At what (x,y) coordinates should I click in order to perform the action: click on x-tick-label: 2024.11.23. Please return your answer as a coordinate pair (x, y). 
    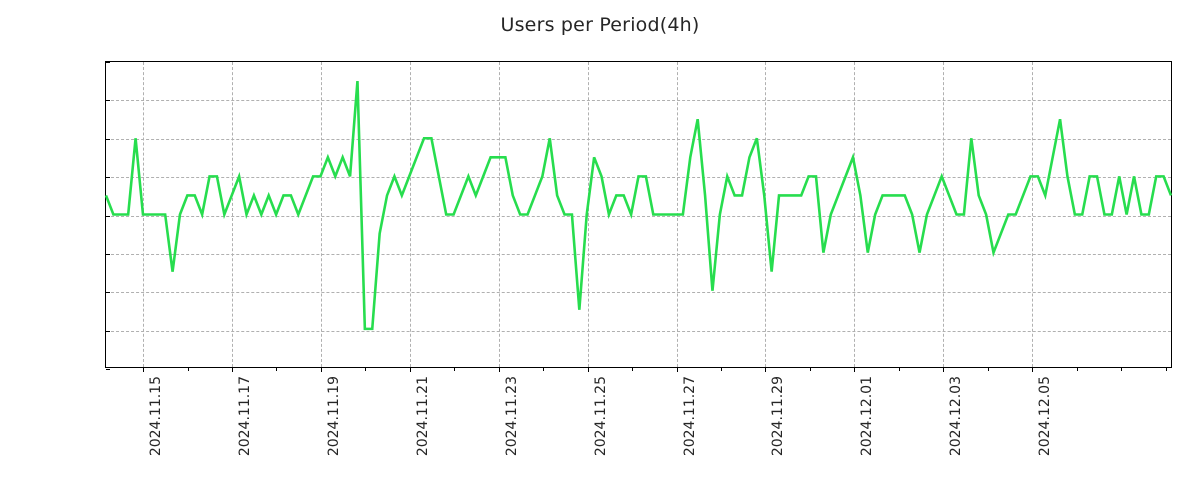
    Looking at the image, I should click on (511, 416).